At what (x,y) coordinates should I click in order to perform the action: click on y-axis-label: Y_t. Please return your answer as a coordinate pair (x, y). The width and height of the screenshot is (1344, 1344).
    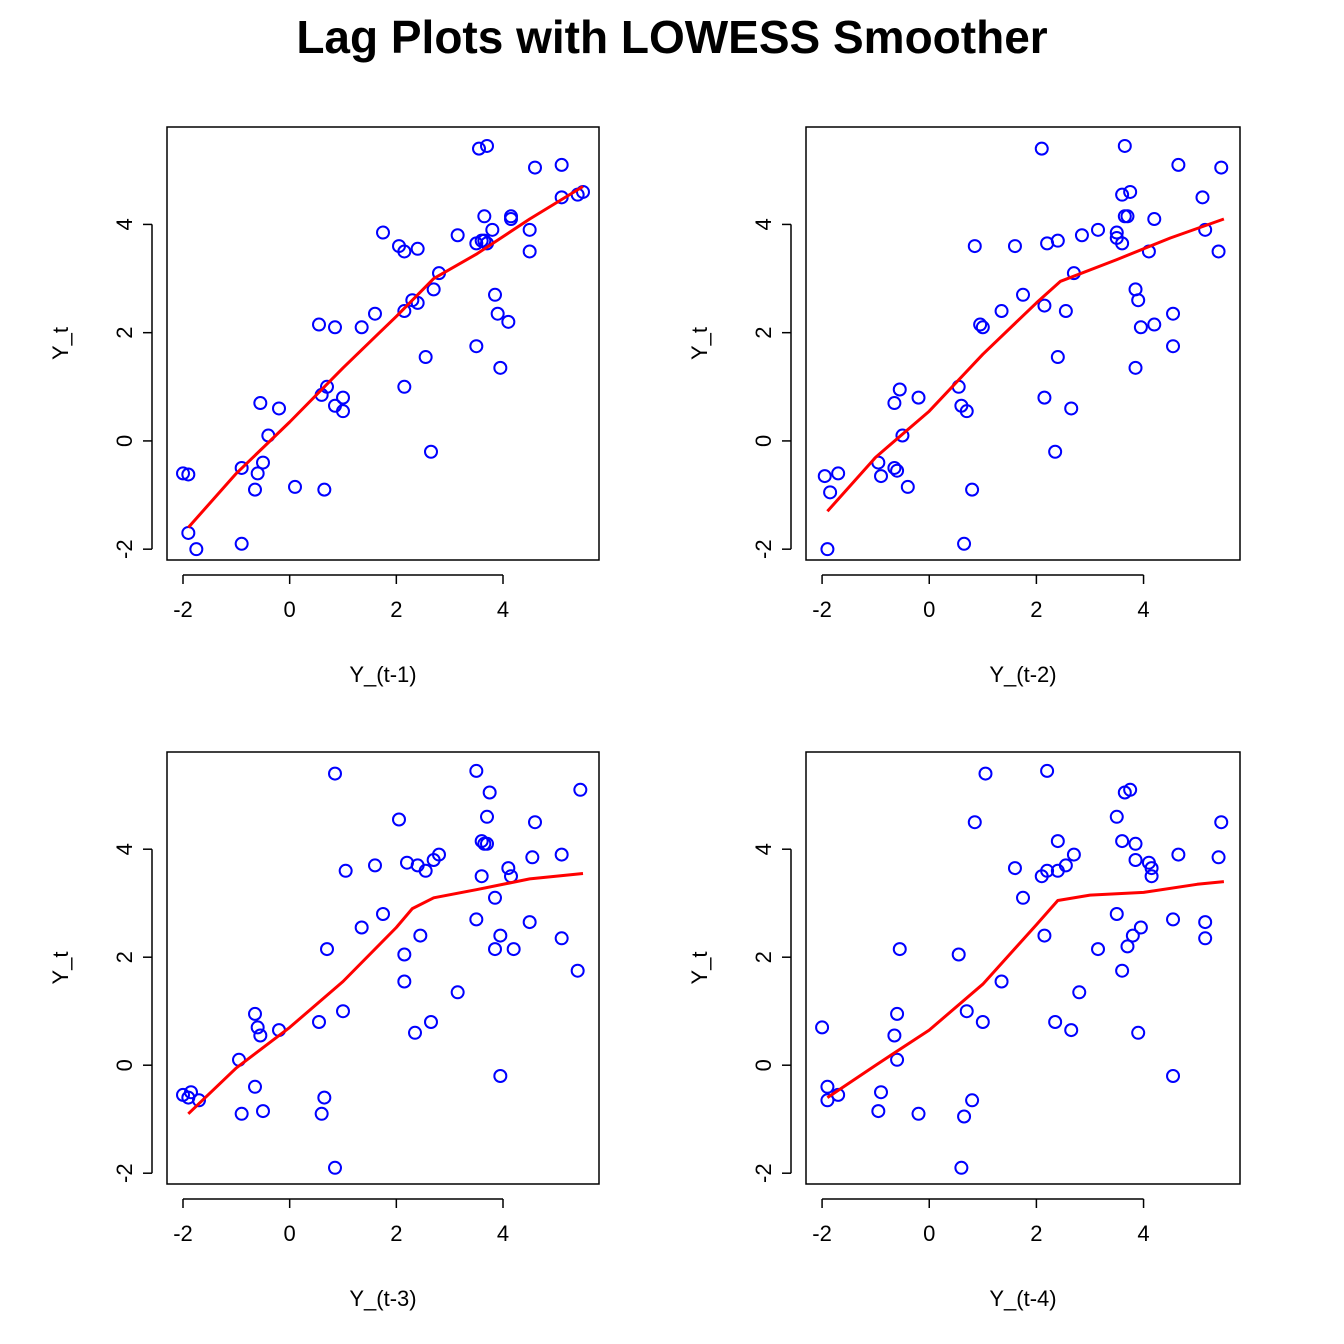
    Looking at the image, I should click on (699, 967).